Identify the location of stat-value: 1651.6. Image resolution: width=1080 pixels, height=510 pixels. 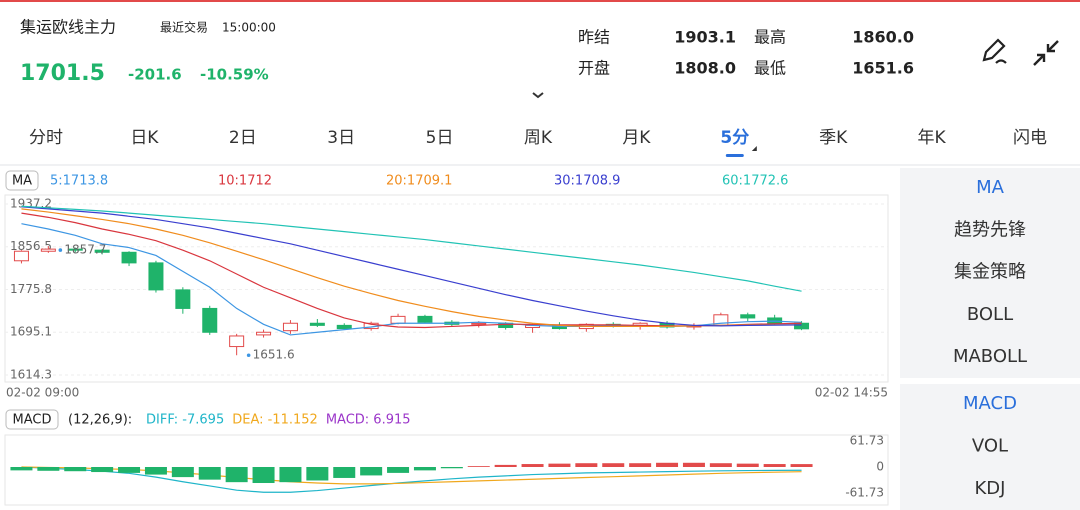
(883, 68).